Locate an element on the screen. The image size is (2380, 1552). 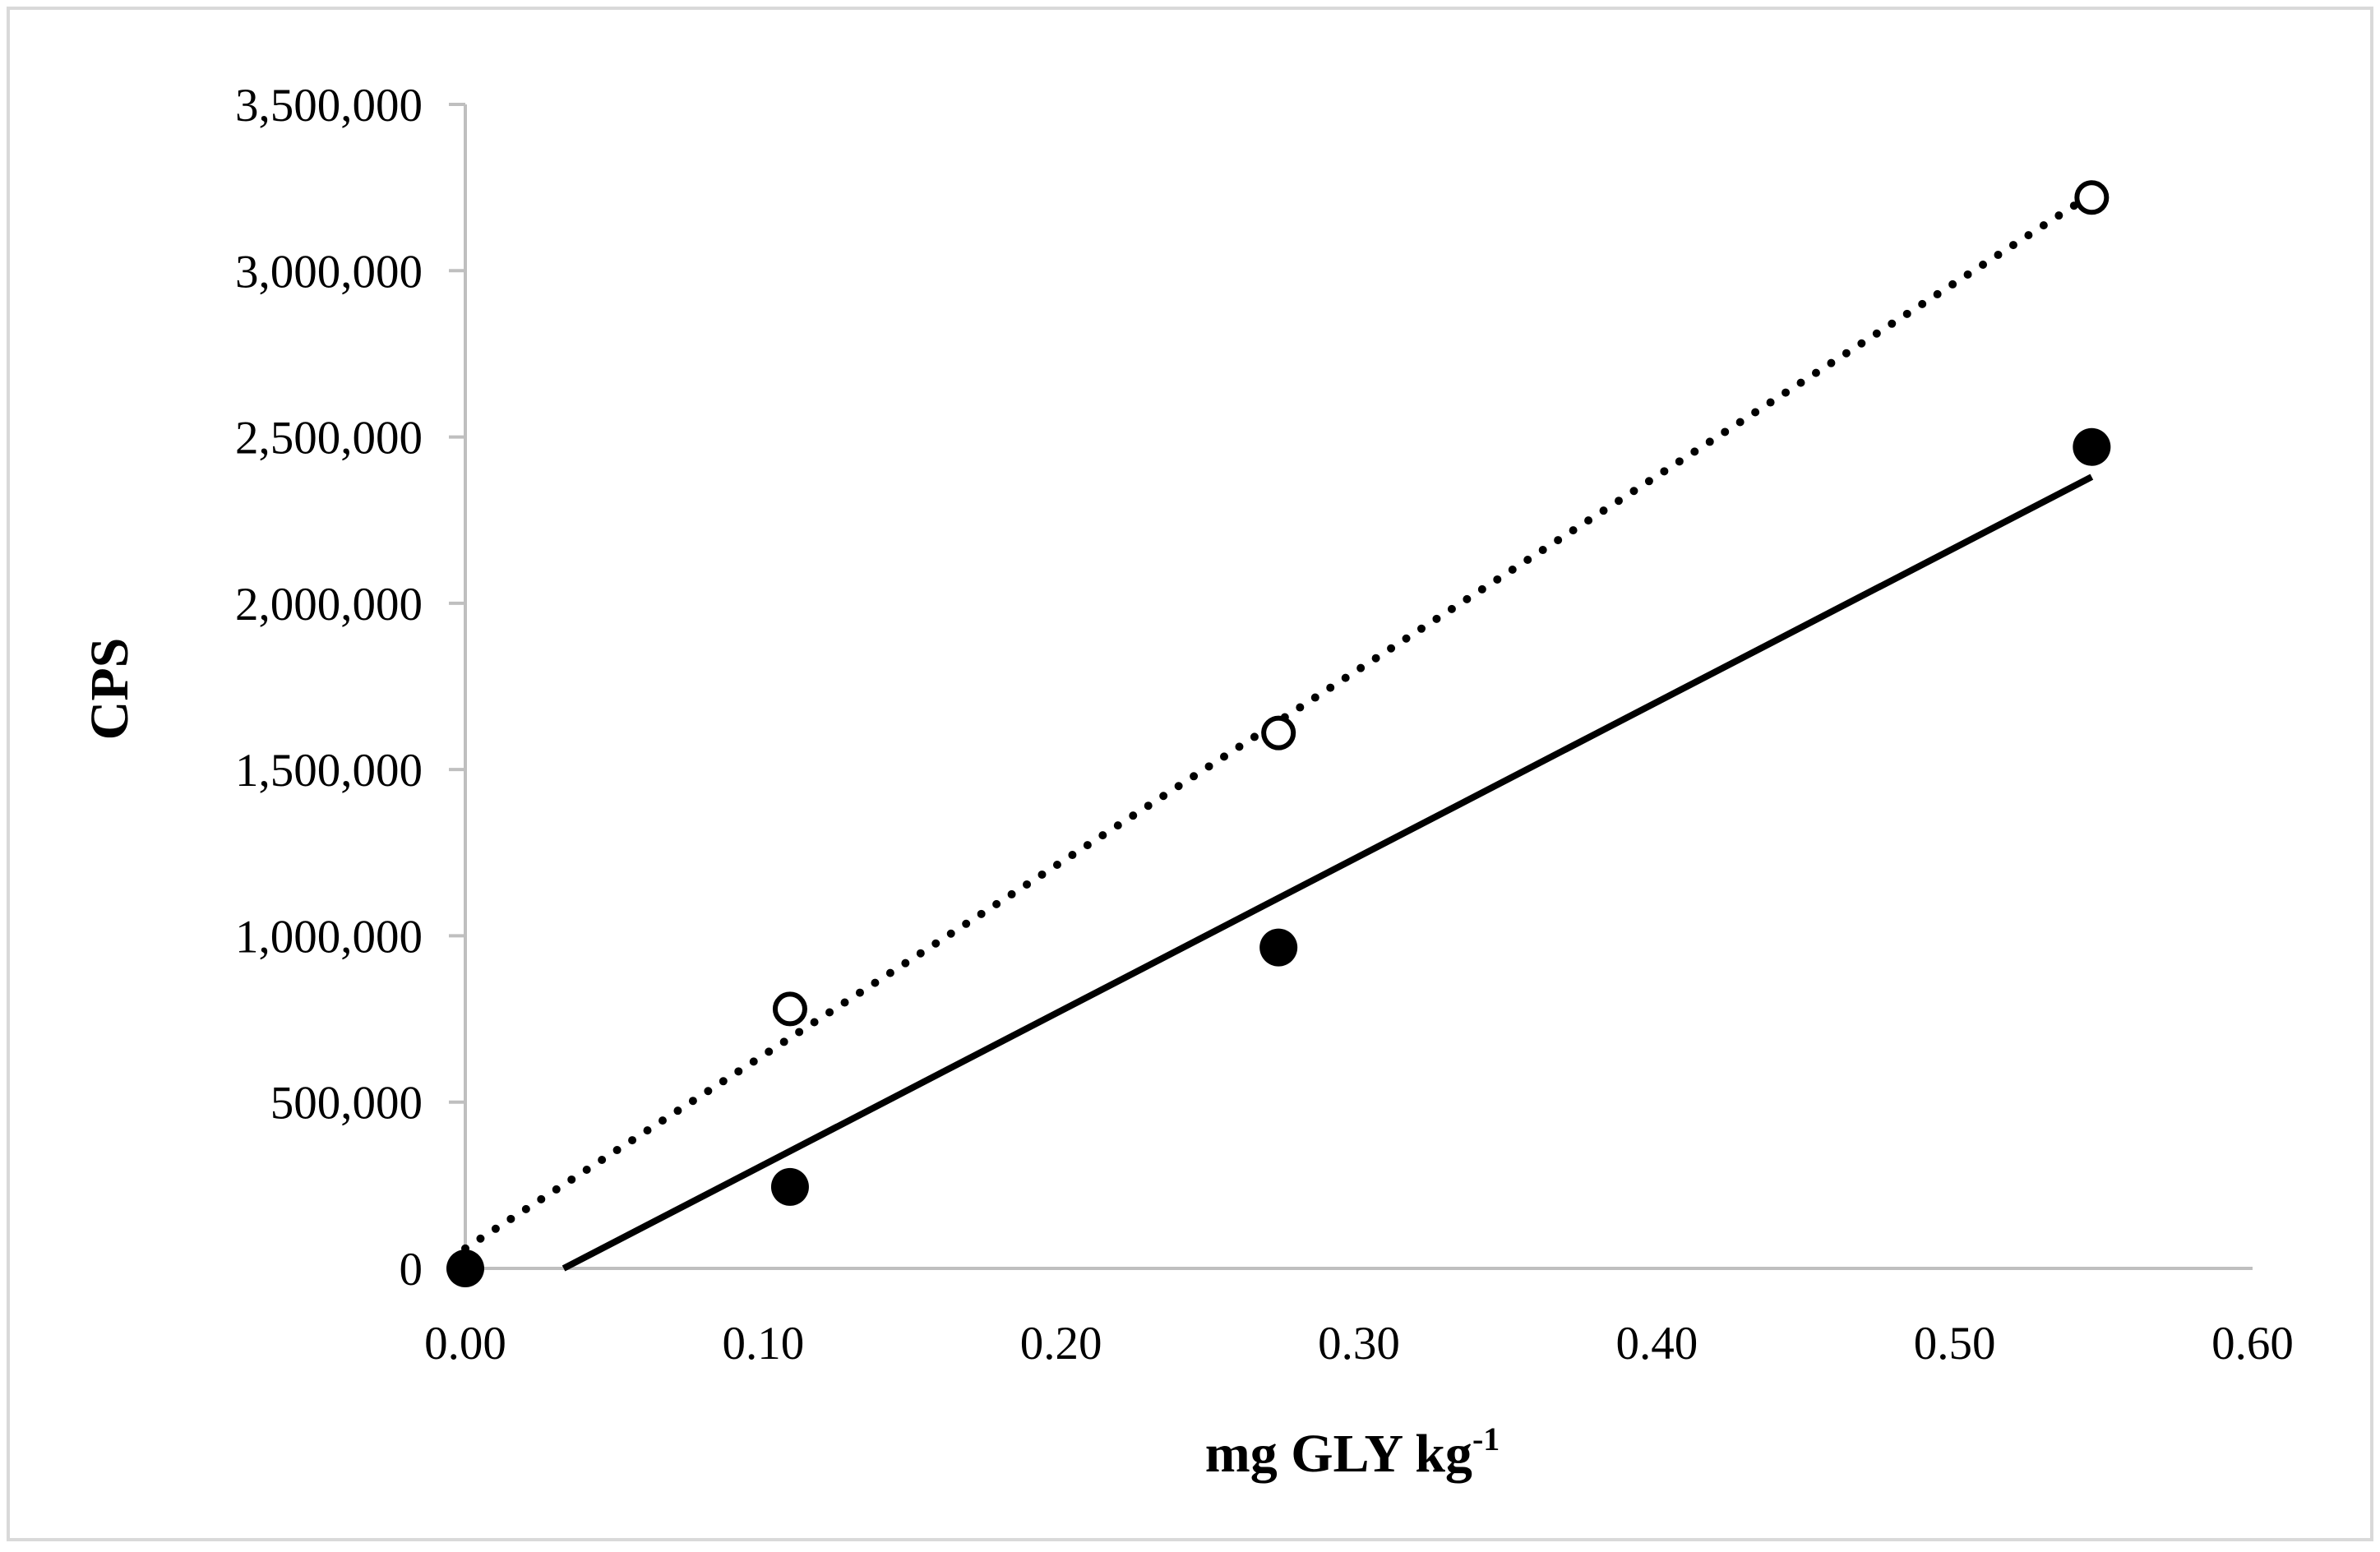
y-tick-label: 500,000 is located at coordinates (346, 1103).